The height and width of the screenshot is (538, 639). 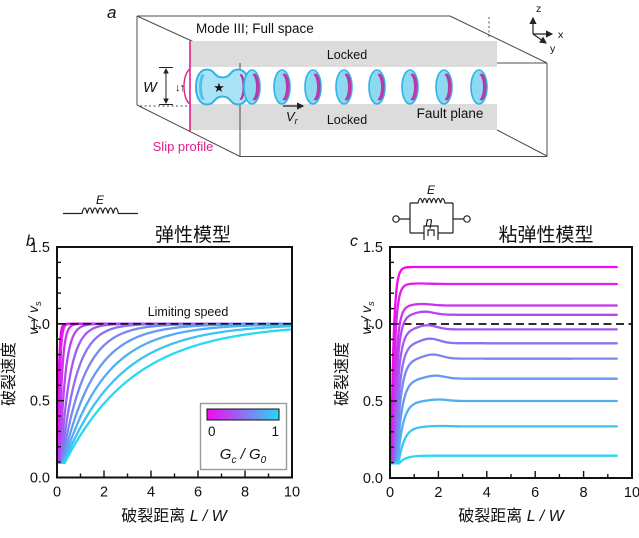 I want to click on y-axis-math-b: vr / vs, so click(x=34, y=318).